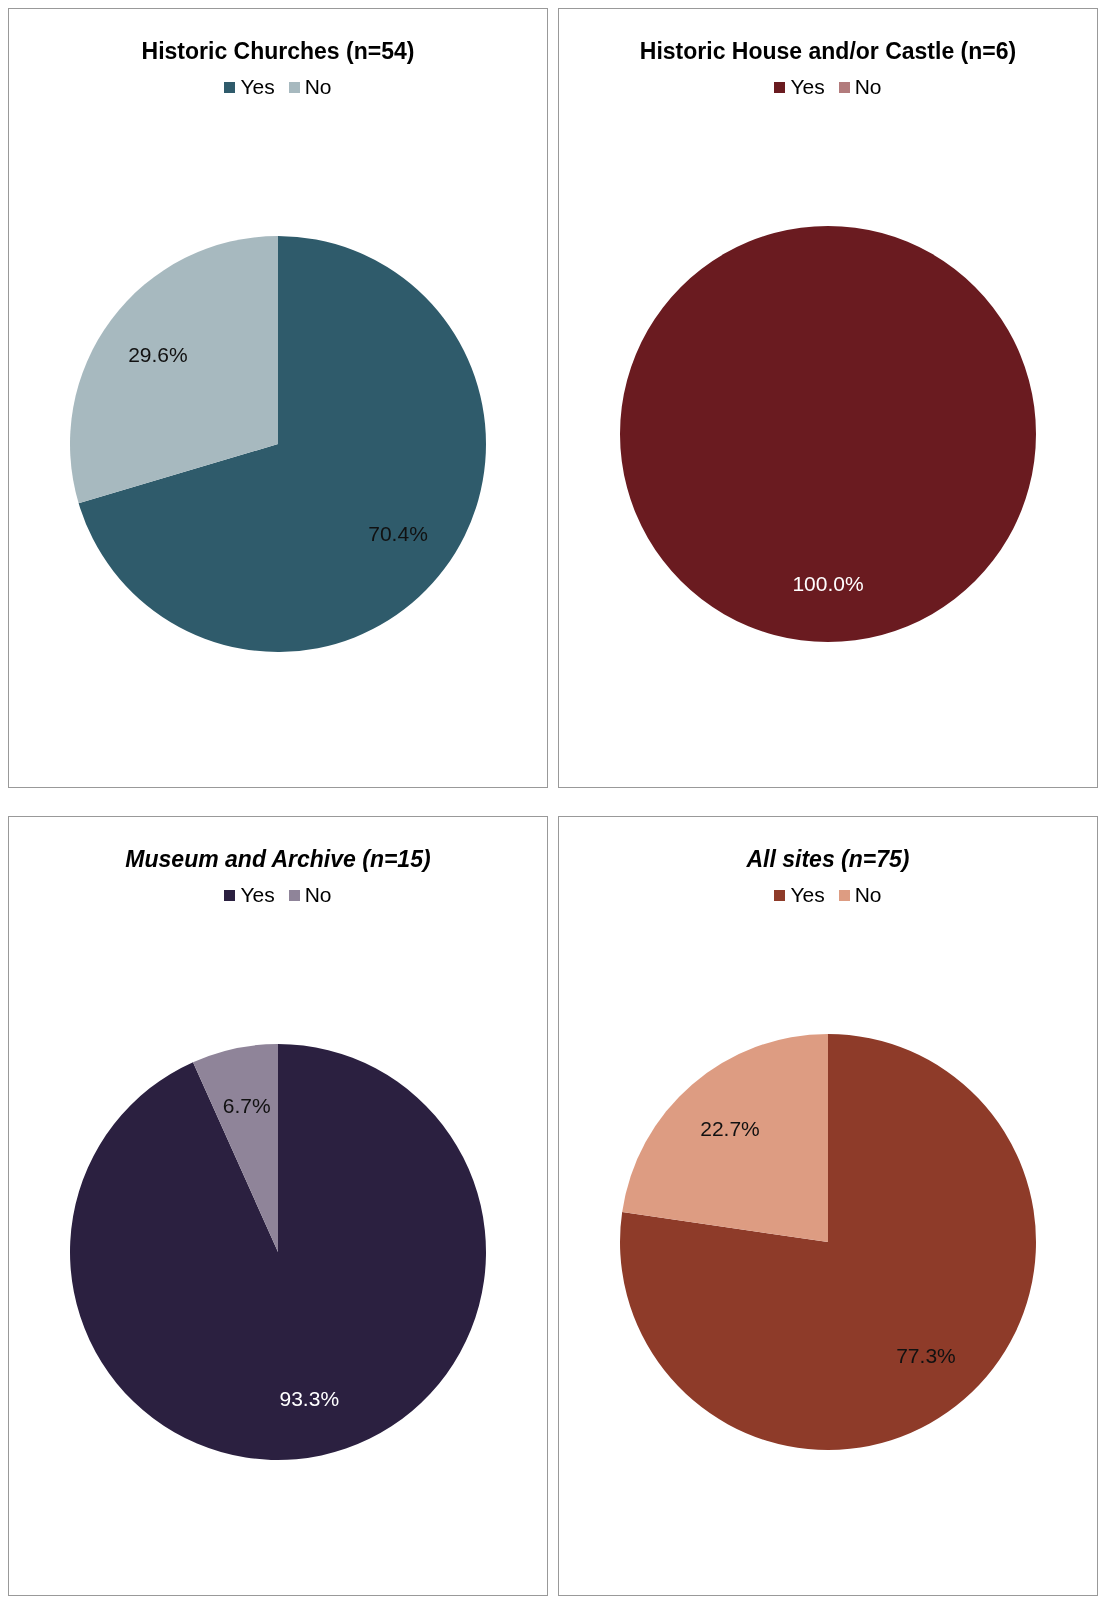  I want to click on data-label: 29.6%, so click(158, 354).